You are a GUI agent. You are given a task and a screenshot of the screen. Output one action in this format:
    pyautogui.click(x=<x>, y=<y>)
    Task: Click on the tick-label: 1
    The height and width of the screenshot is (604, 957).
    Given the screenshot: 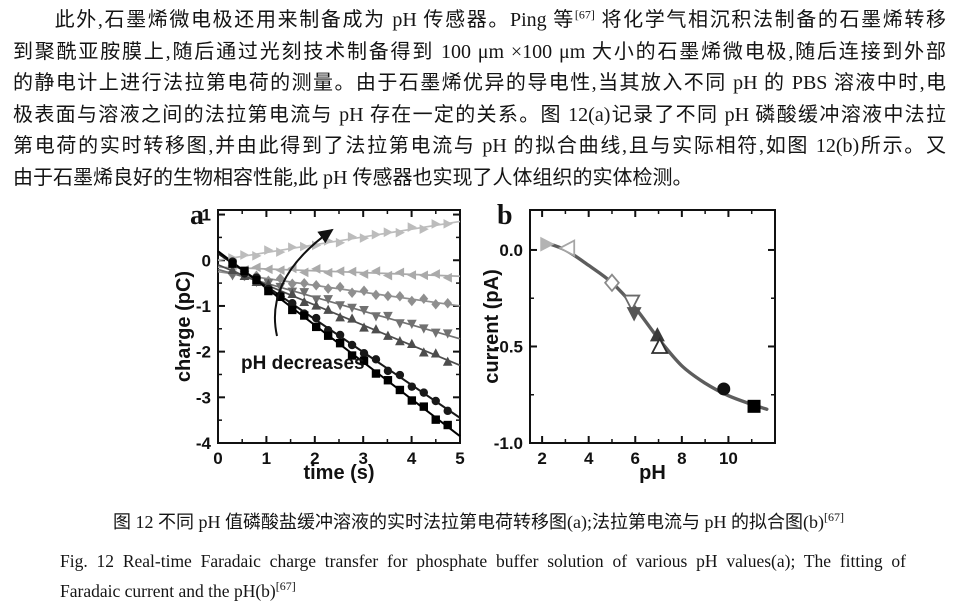 What is the action you would take?
    pyautogui.click(x=266, y=458)
    